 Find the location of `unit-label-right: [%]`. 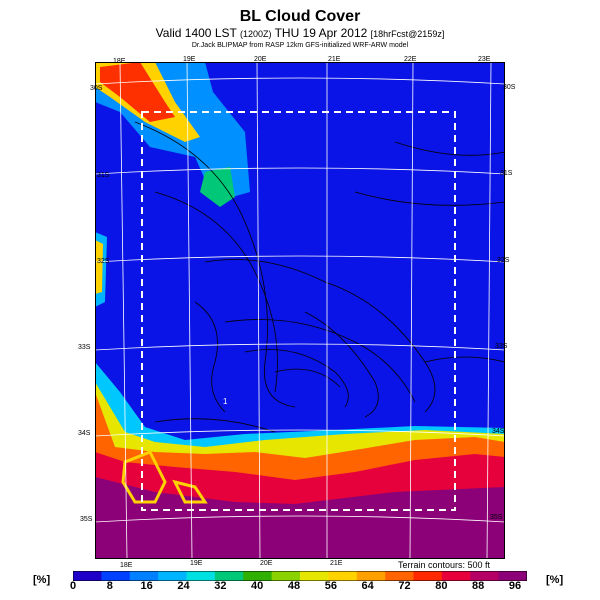

unit-label-right: [%] is located at coordinates (555, 580).